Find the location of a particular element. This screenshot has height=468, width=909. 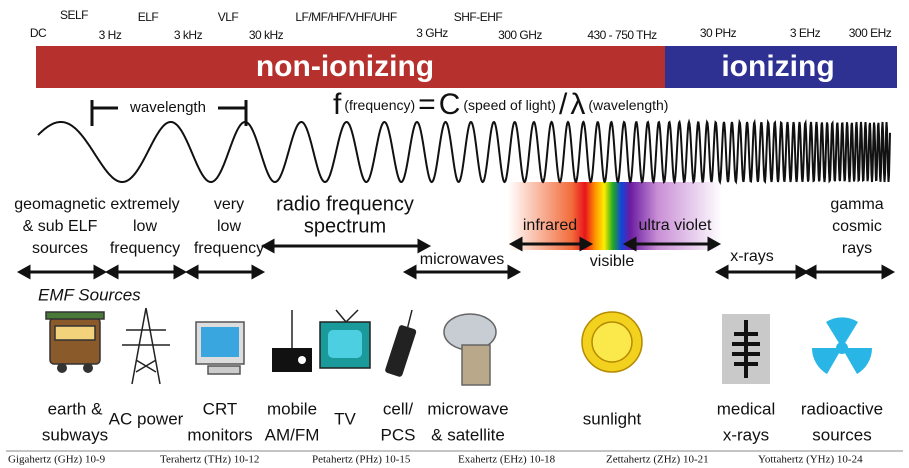

footer-unit: Gigahertz (GHz) 10-9 is located at coordinates (57, 460).